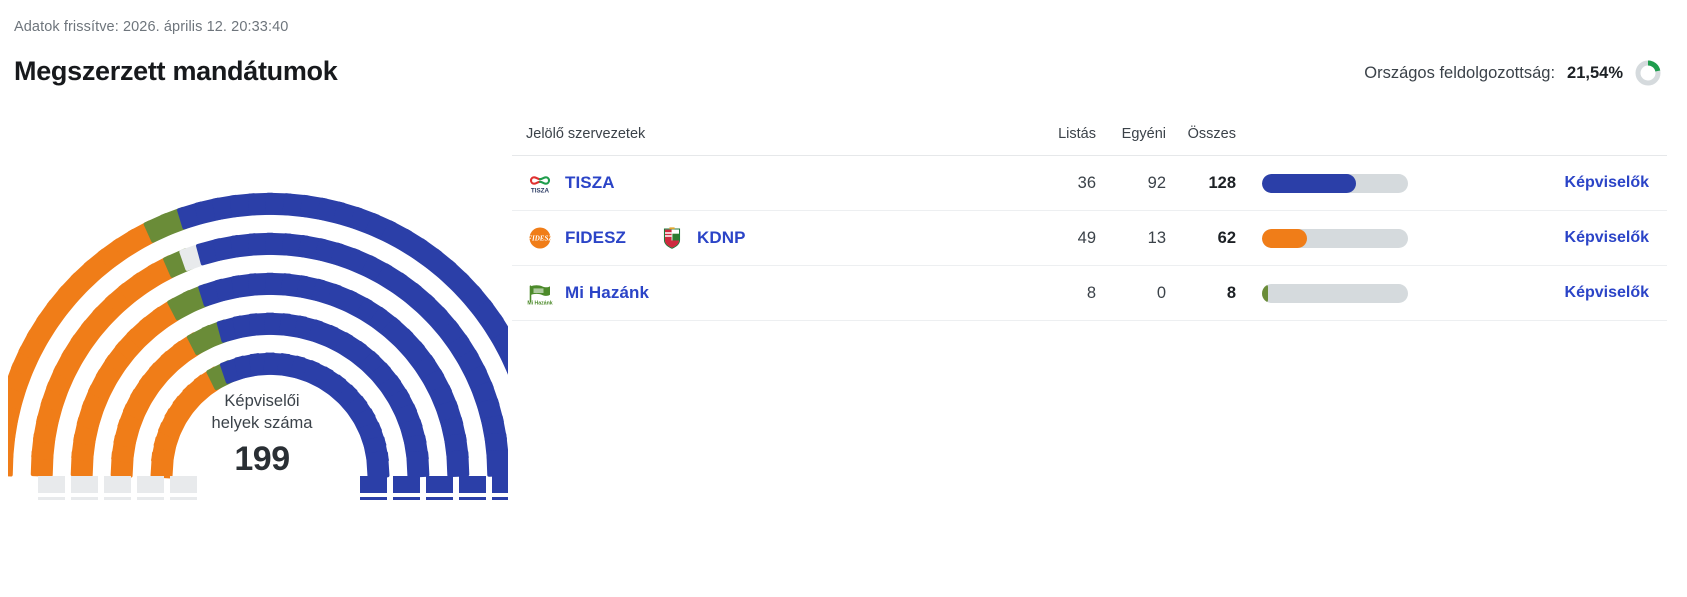 The width and height of the screenshot is (1687, 597). Describe the element at coordinates (540, 293) in the screenshot. I see `mihazank-logo: Mi Hazánk` at that location.